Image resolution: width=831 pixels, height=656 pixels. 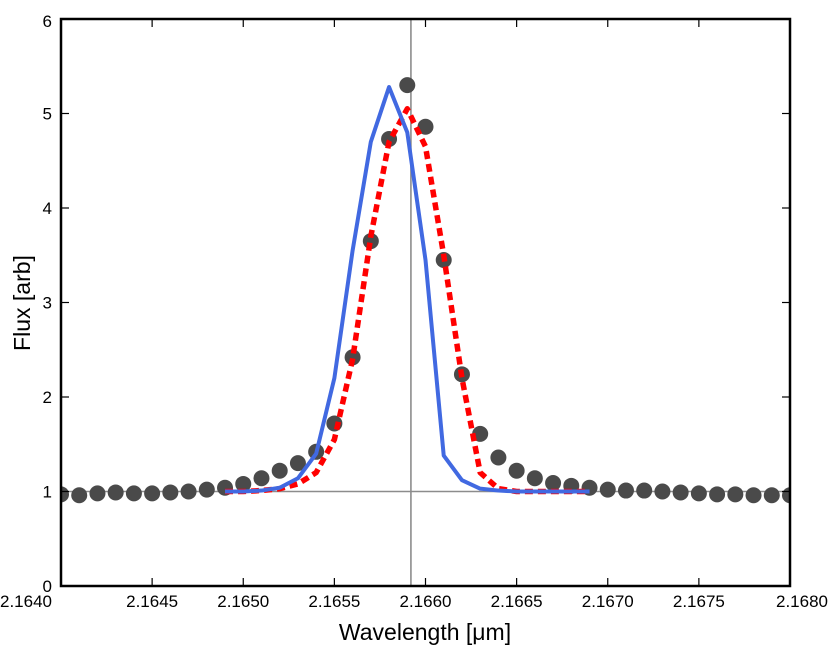 I want to click on x-tick-label: 2.1660, so click(x=426, y=601).